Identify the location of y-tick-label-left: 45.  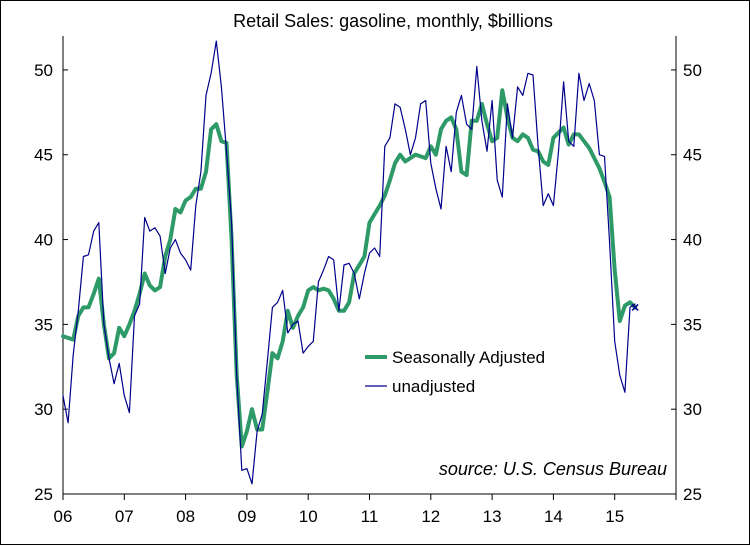
(43, 155).